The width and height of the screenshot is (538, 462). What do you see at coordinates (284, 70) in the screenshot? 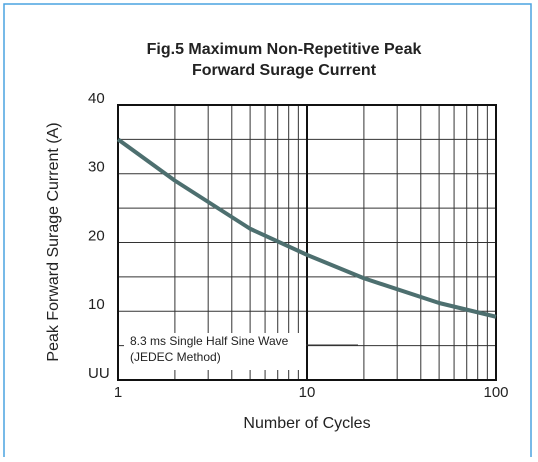
I see `chart-title: Forward Surage Current` at bounding box center [284, 70].